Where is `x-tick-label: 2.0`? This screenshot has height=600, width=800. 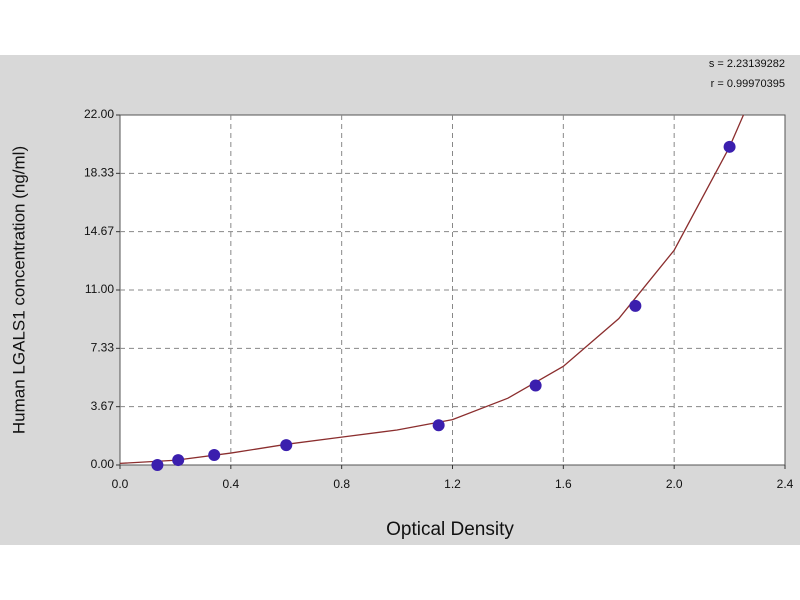
x-tick-label: 2.0 is located at coordinates (674, 484).